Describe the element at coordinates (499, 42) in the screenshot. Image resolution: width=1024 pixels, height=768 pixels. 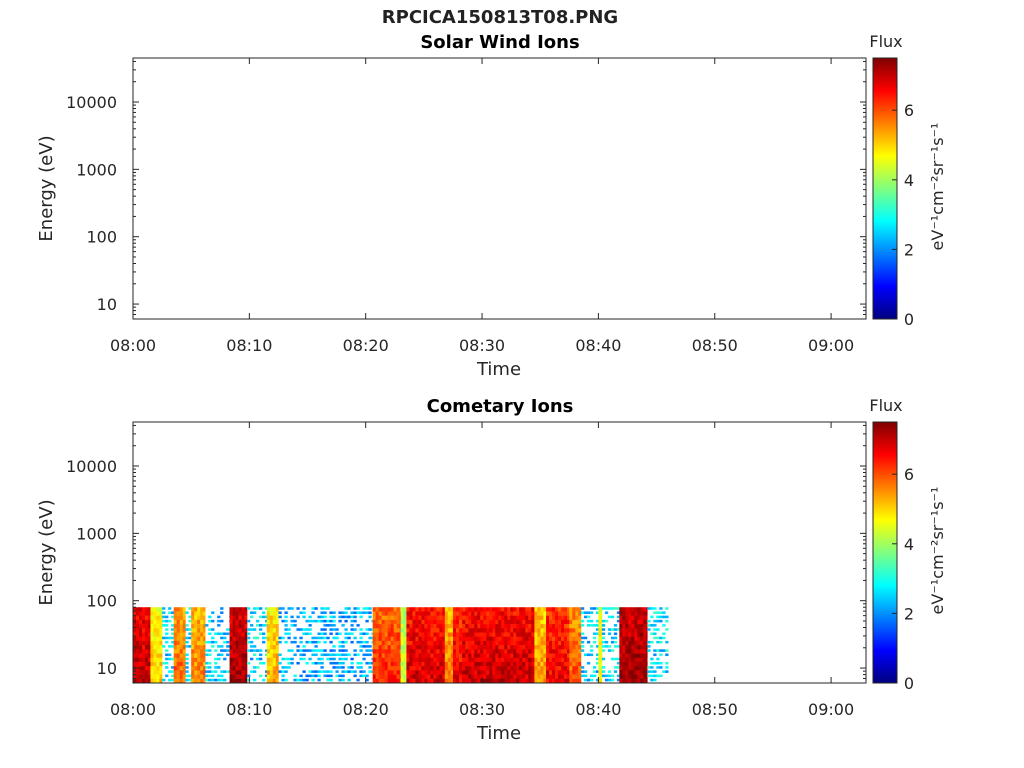
I see `panel-title: Solar Wind Ions` at that location.